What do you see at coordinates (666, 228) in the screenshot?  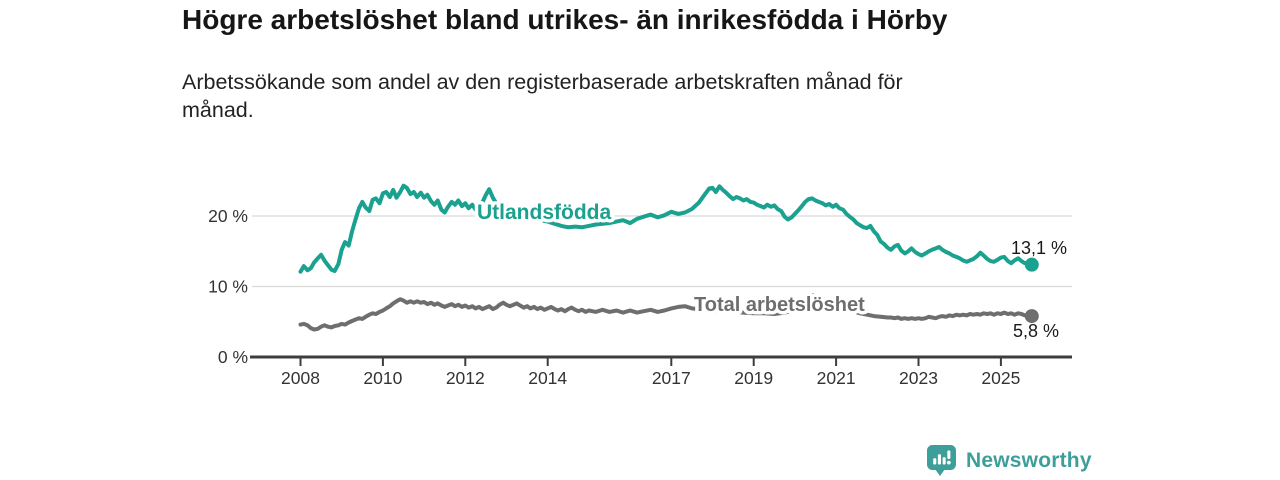 I see `line-utlandsf-dda` at bounding box center [666, 228].